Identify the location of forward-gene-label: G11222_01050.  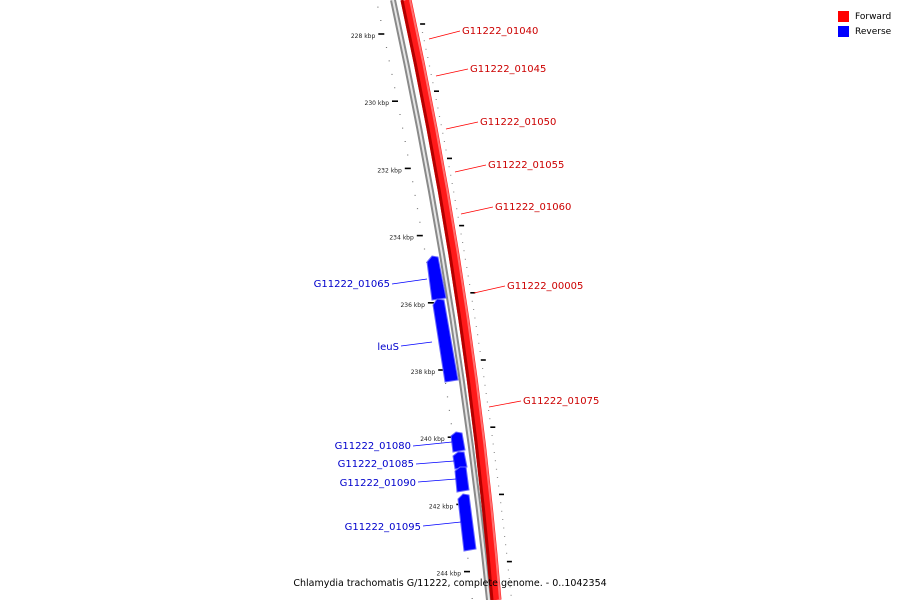
(518, 122).